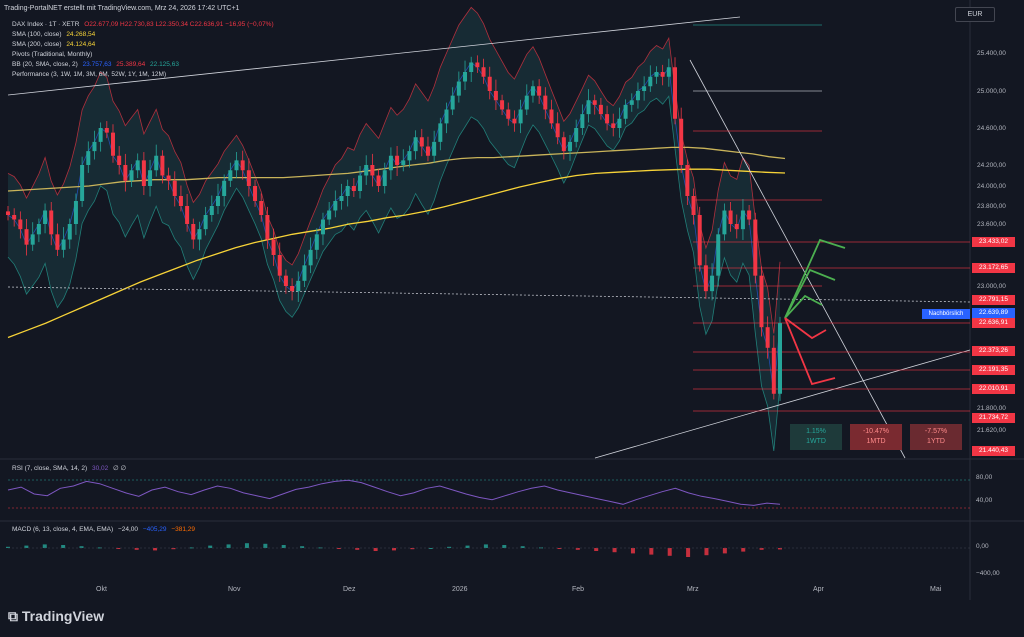 The height and width of the screenshot is (637, 1024). Describe the element at coordinates (374, 56) in the screenshot. I see `trendline-upper` at that location.